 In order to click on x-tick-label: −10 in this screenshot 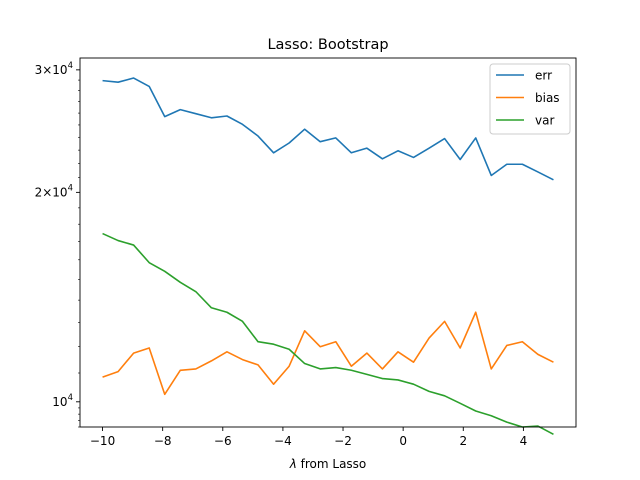, I will do `click(102, 441)`.